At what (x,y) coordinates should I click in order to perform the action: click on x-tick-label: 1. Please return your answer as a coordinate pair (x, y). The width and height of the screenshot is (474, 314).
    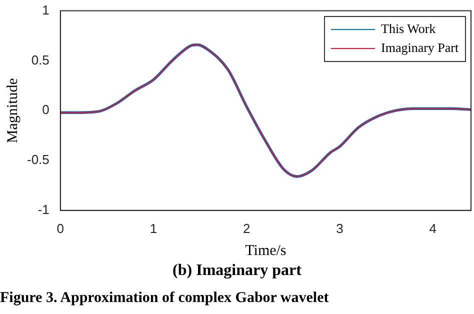
    Looking at the image, I should click on (154, 228).